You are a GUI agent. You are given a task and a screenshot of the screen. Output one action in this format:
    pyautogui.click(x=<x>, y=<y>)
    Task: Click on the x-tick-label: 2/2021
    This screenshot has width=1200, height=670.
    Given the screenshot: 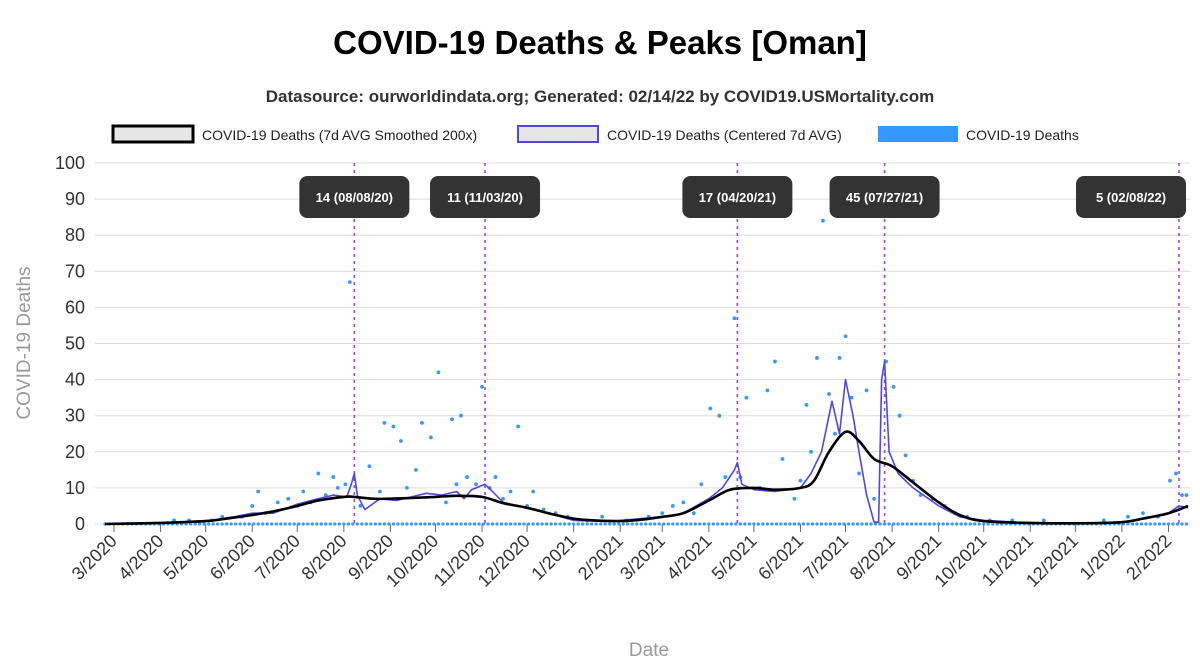 What is the action you would take?
    pyautogui.click(x=600, y=557)
    